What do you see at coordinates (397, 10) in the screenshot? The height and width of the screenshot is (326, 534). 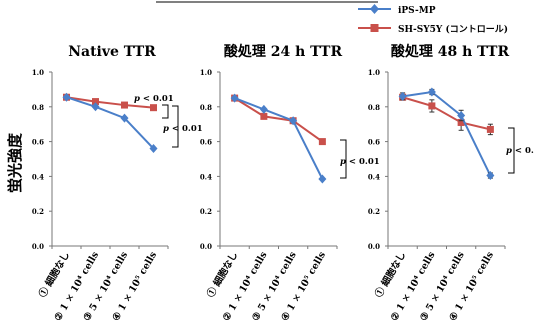 I see `legend-item-ips-mp: iPS-MP` at bounding box center [397, 10].